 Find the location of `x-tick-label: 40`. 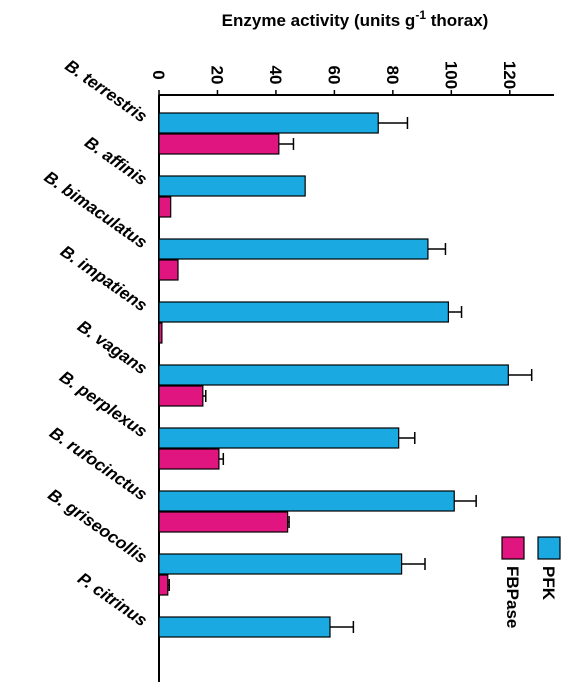

x-tick-label: 40 is located at coordinates (275, 75).